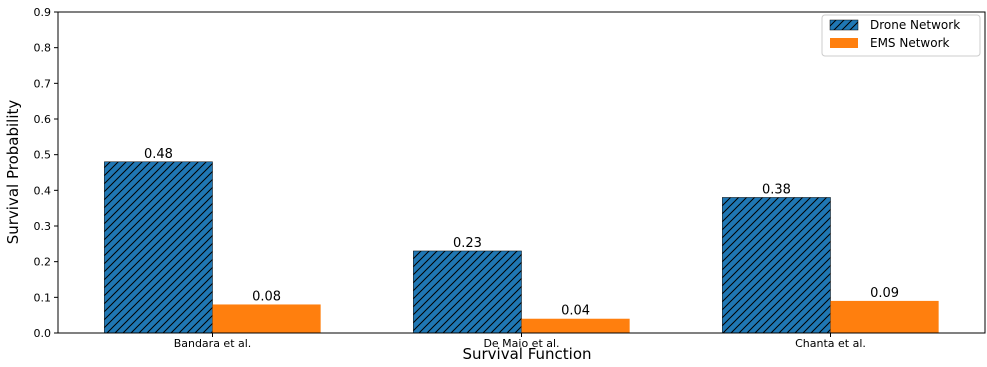 Image resolution: width=987 pixels, height=367 pixels. Describe the element at coordinates (467, 243) in the screenshot. I see `bar-value-label: 0.23` at that location.